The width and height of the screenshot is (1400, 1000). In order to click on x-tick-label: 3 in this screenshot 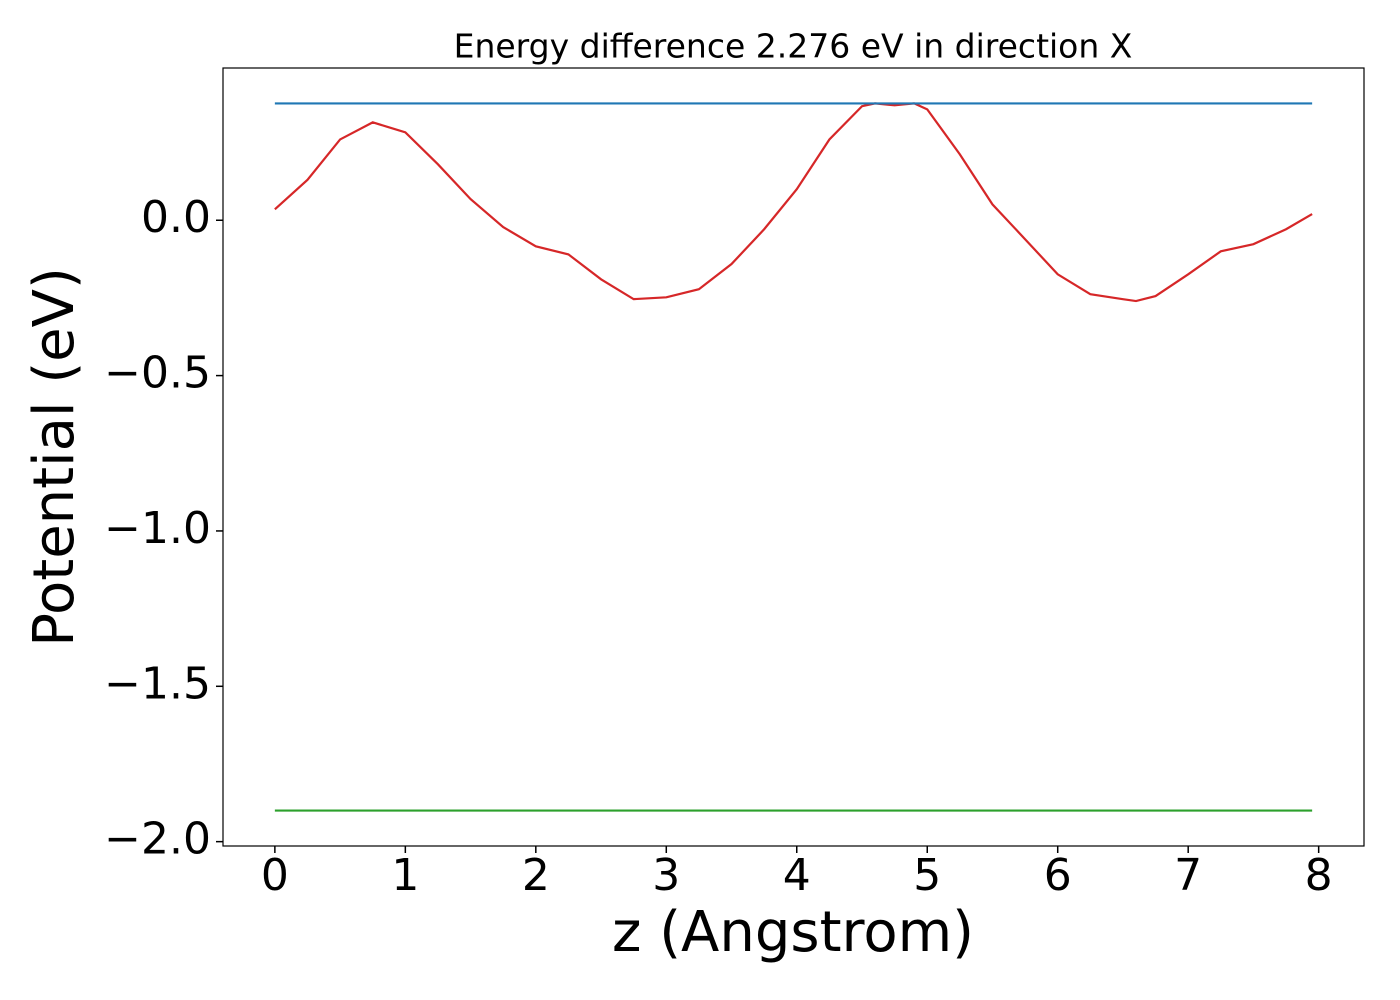, I will do `click(666, 875)`.